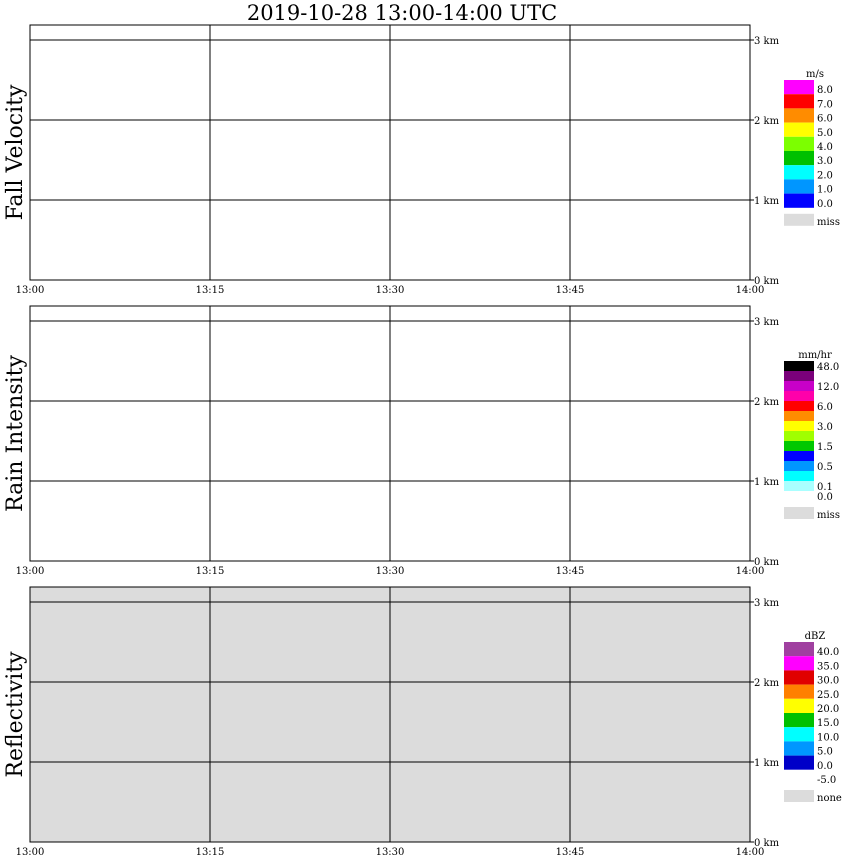 The height and width of the screenshot is (868, 850). Describe the element at coordinates (825, 119) in the screenshot. I see `legend-label: 6.0` at that location.